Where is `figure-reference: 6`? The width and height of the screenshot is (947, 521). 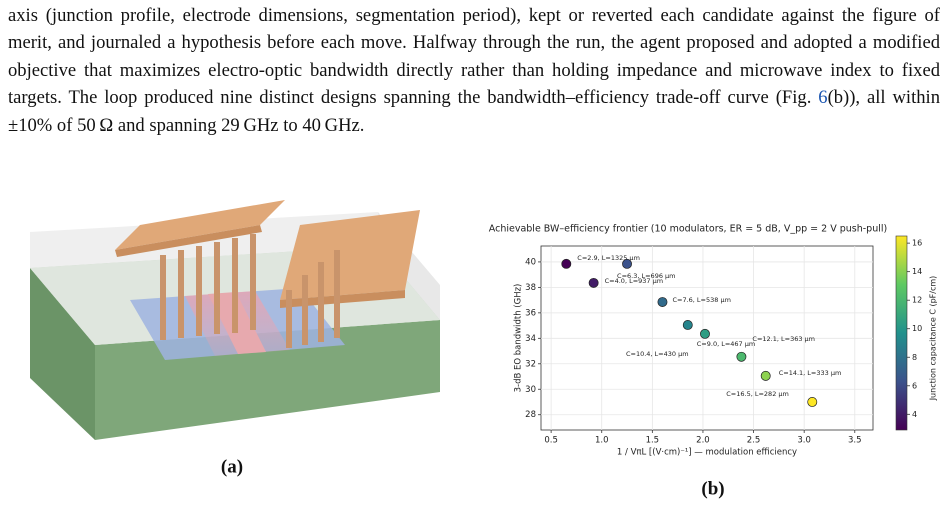 figure-reference: 6 is located at coordinates (823, 98).